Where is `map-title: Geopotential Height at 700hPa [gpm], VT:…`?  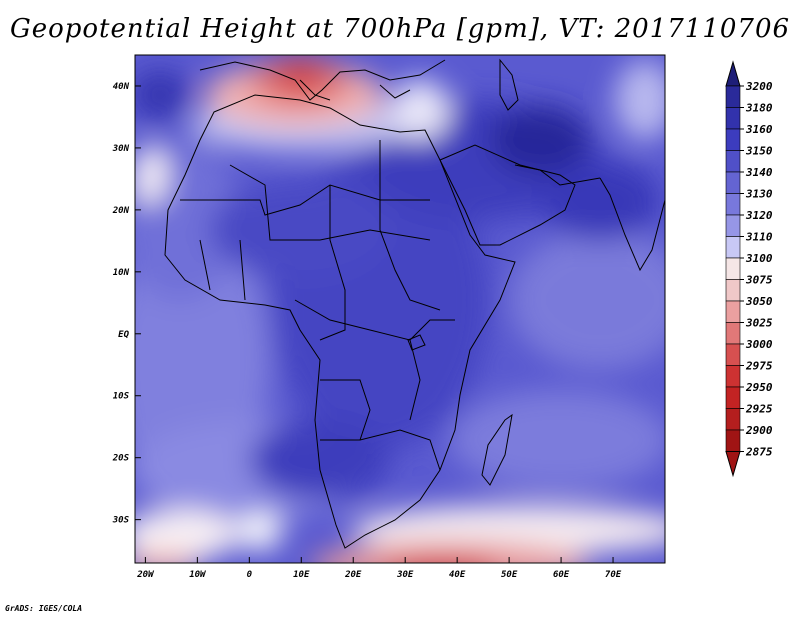 map-title: Geopotential Height at 700hPa [gpm], VT:… is located at coordinates (400, 29).